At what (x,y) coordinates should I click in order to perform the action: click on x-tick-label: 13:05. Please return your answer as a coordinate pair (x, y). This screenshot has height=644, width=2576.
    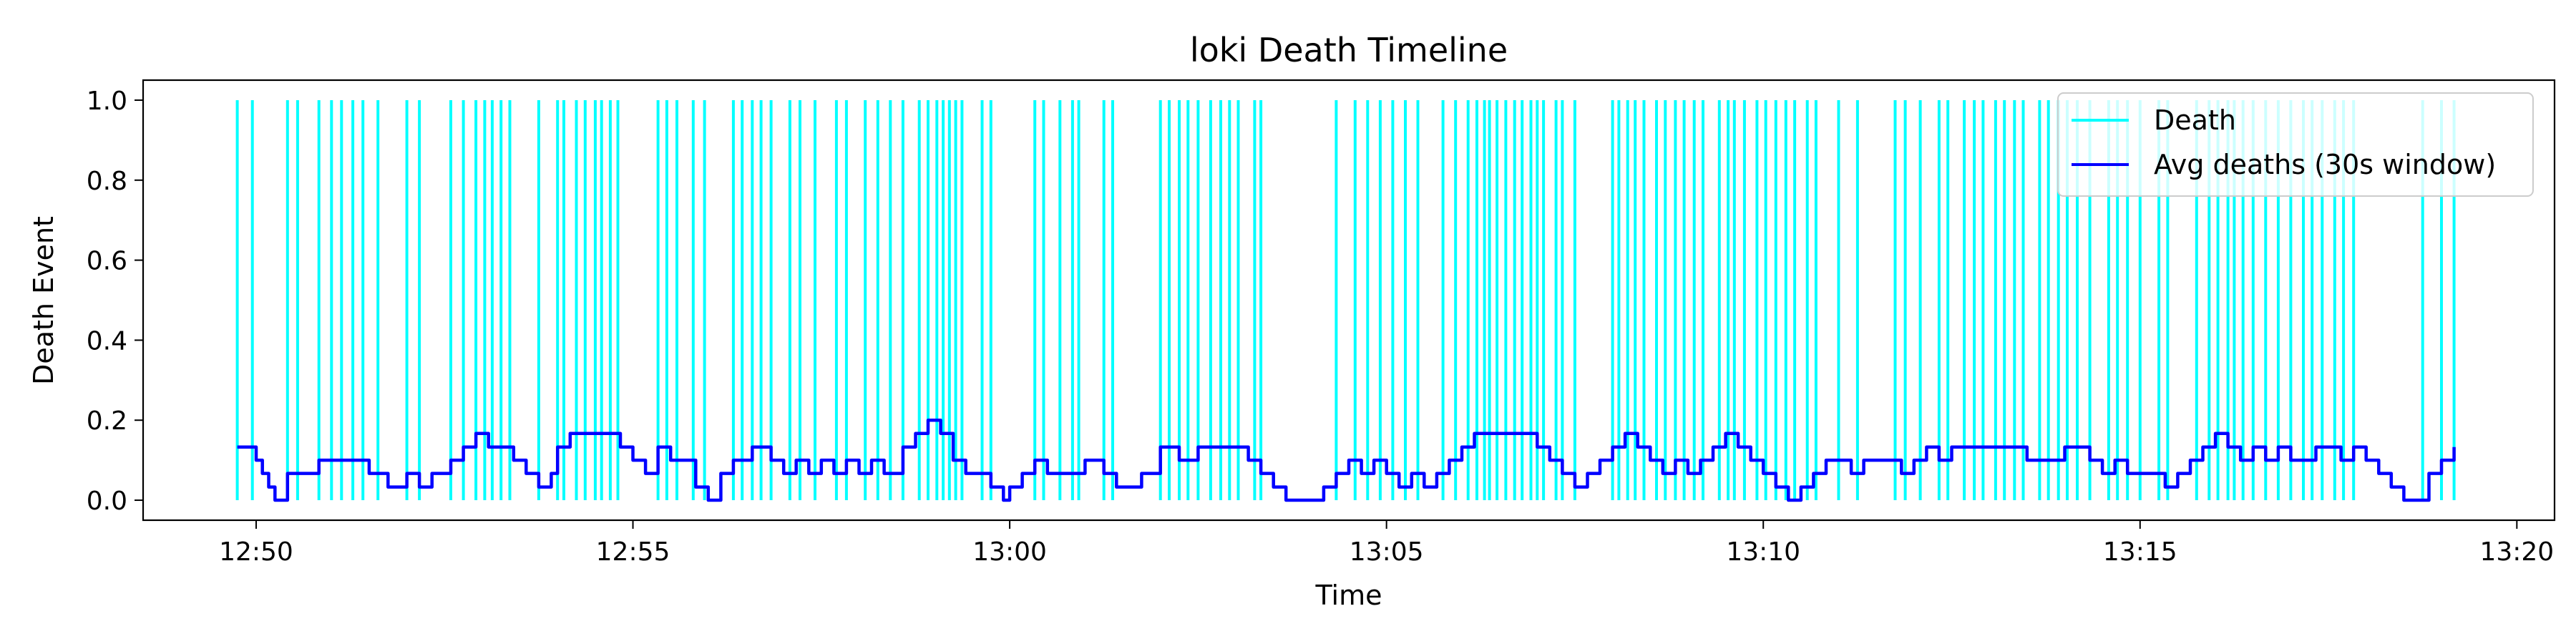
    Looking at the image, I should click on (1387, 552).